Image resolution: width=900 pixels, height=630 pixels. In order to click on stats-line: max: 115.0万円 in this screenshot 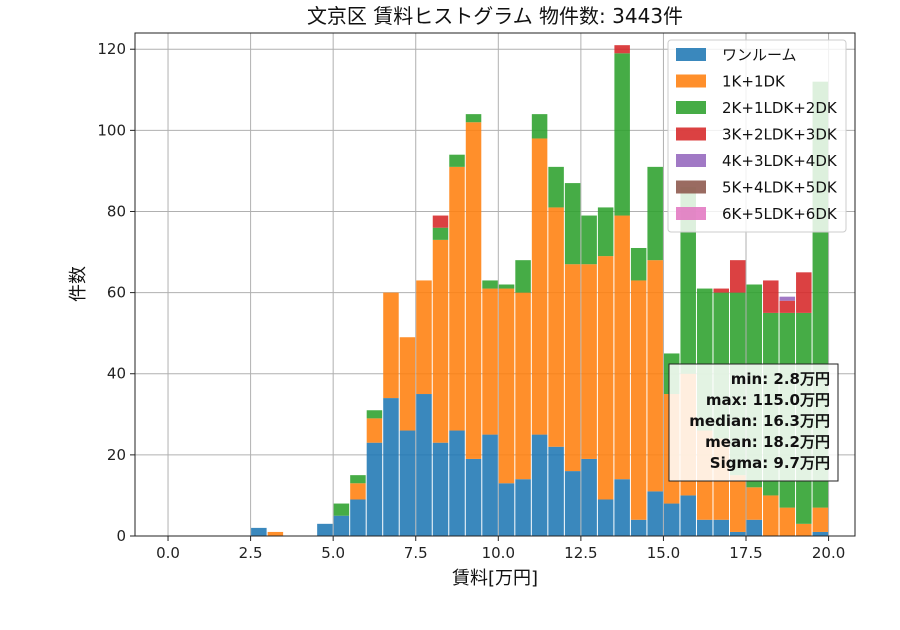, I will do `click(768, 400)`.